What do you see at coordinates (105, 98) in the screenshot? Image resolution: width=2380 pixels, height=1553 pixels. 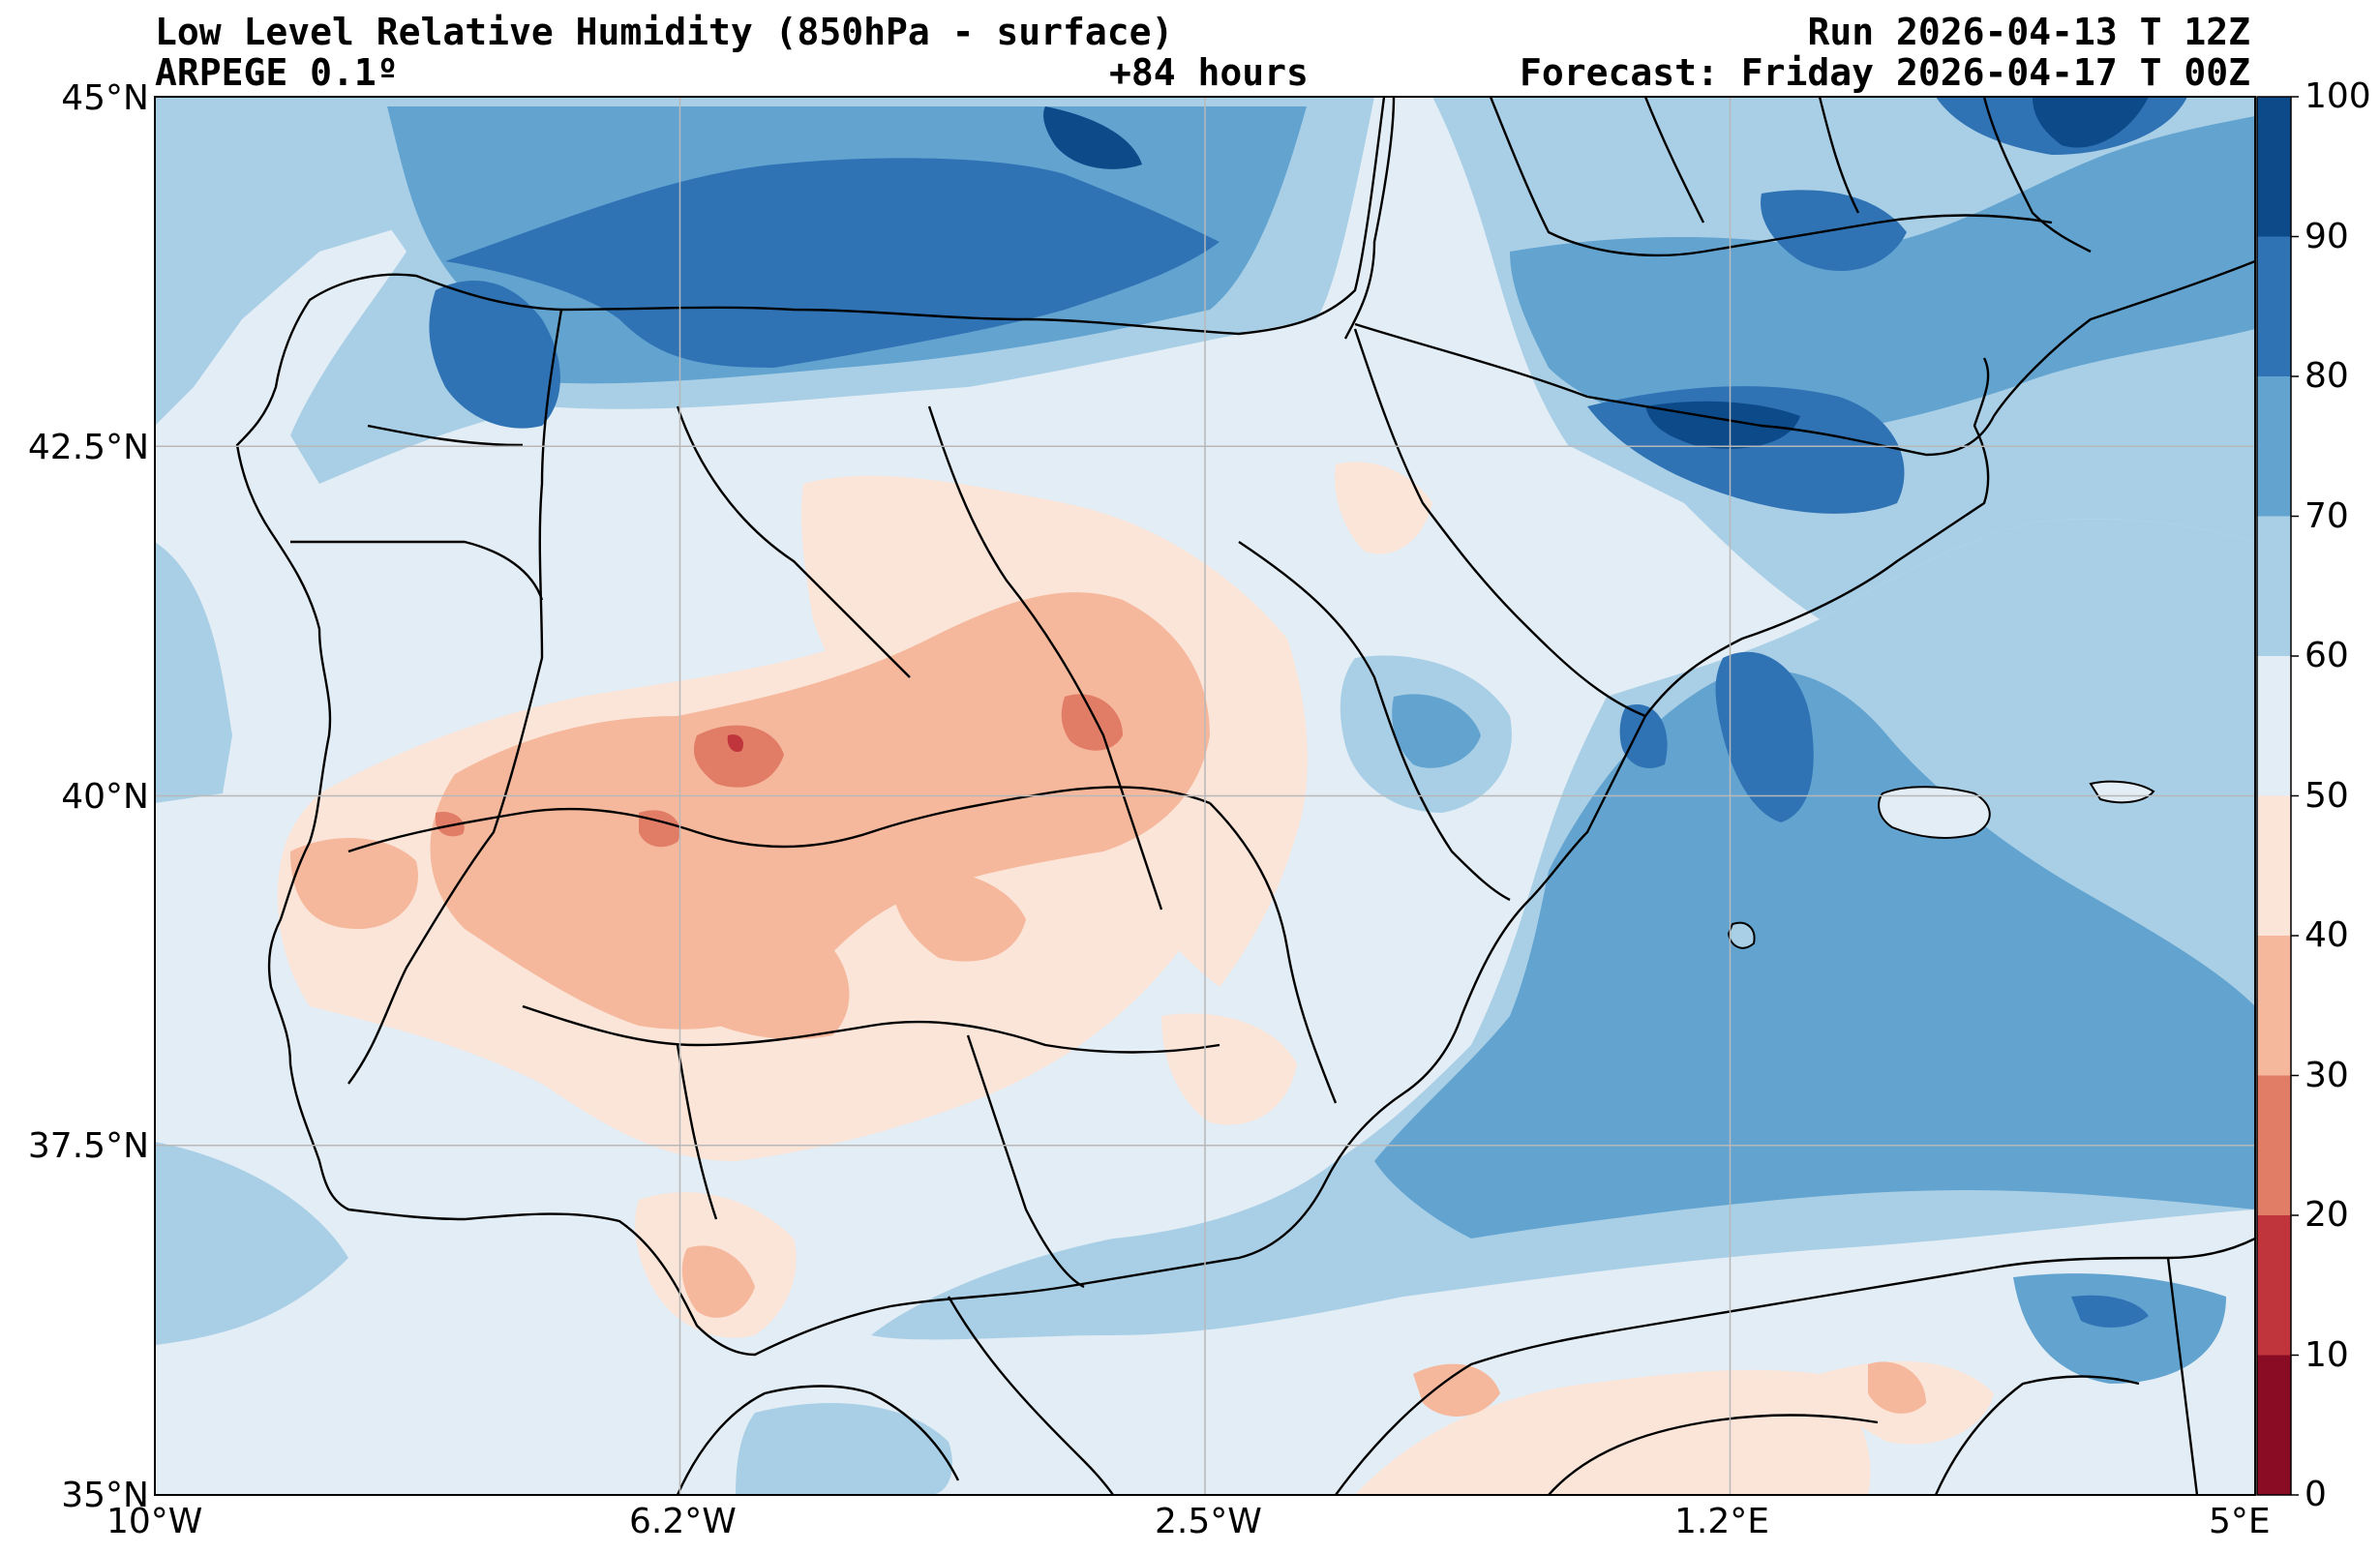 I see `lat-label-45n: 45°N` at bounding box center [105, 98].